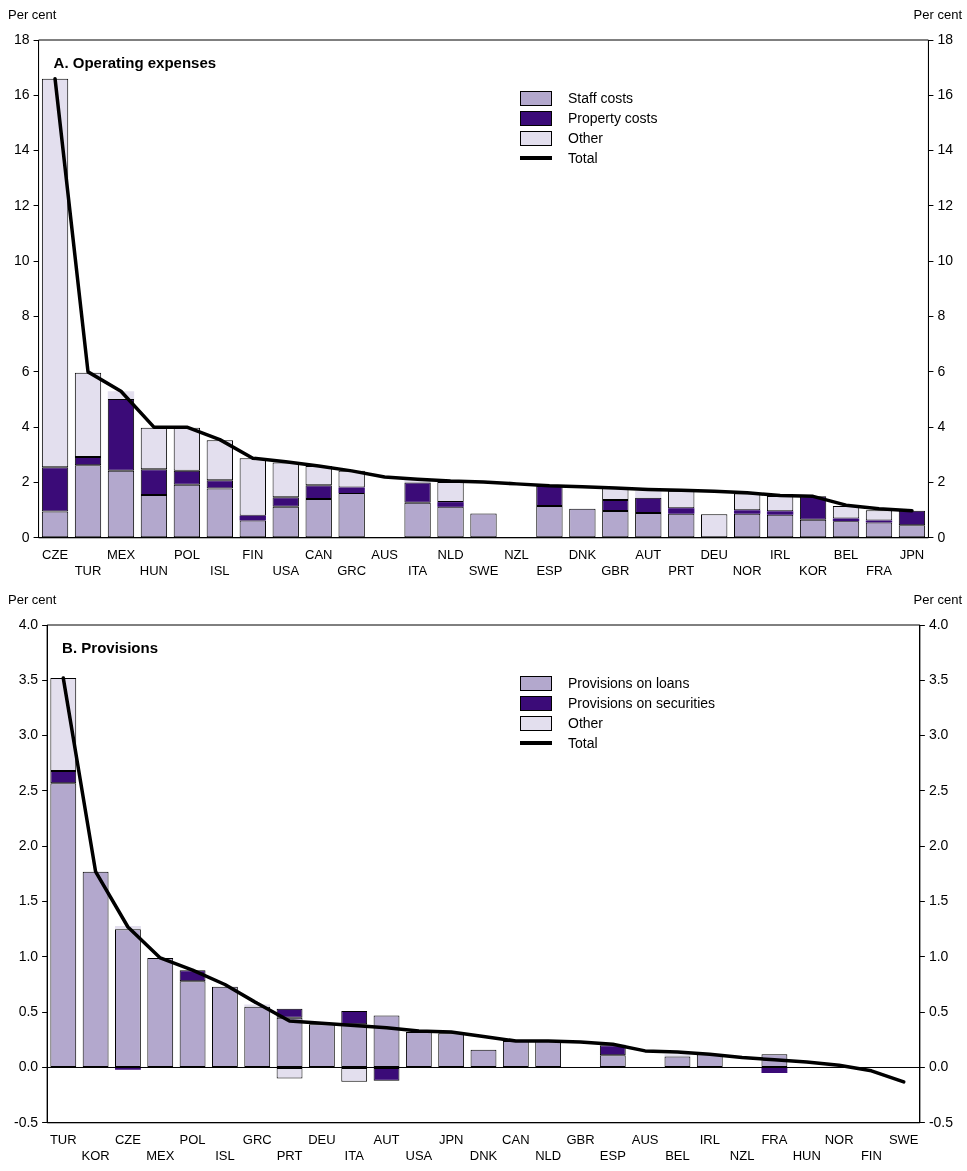  Describe the element at coordinates (25, 315) in the screenshot. I see `y-tick-label: 8` at that location.